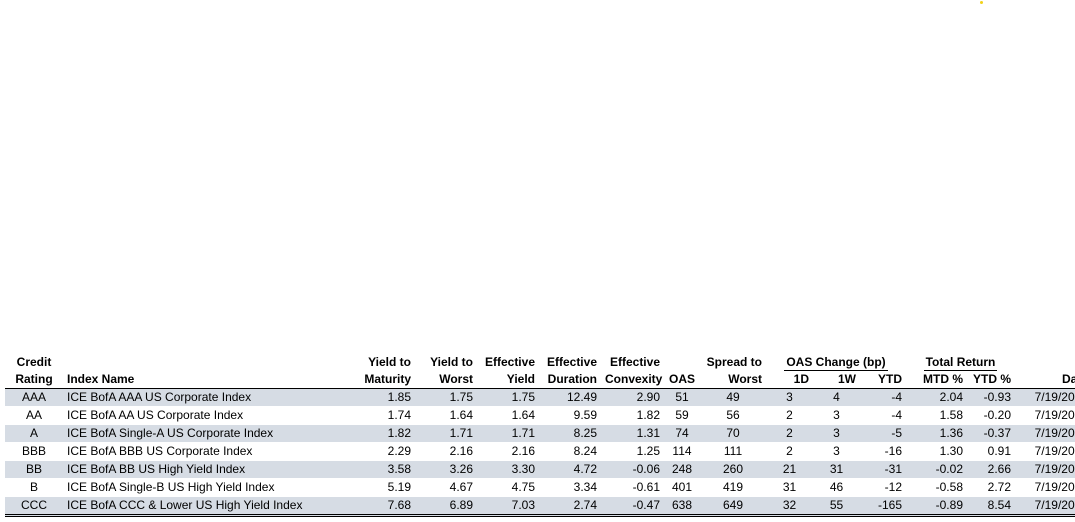 This screenshot has height=522, width=1075. Describe the element at coordinates (981, 2) in the screenshot. I see `yellow-dot-marker` at that location.